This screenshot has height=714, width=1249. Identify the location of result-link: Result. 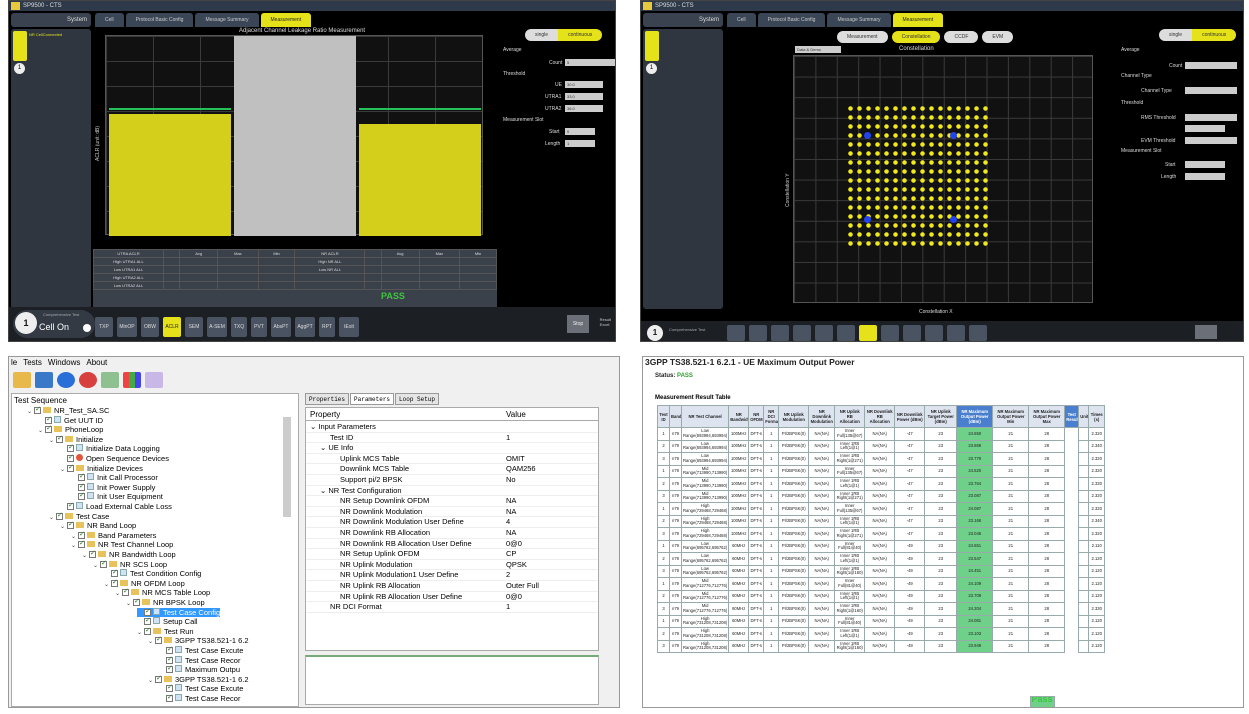
(605, 319).